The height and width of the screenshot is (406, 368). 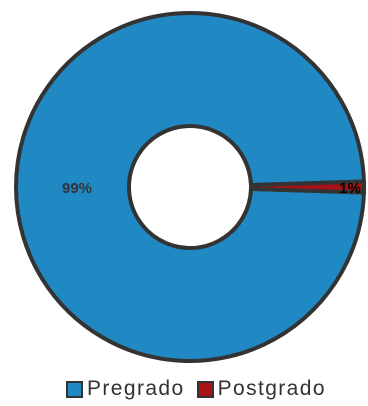 I want to click on legend-item-pregrado: Pregrado, so click(x=125, y=389).